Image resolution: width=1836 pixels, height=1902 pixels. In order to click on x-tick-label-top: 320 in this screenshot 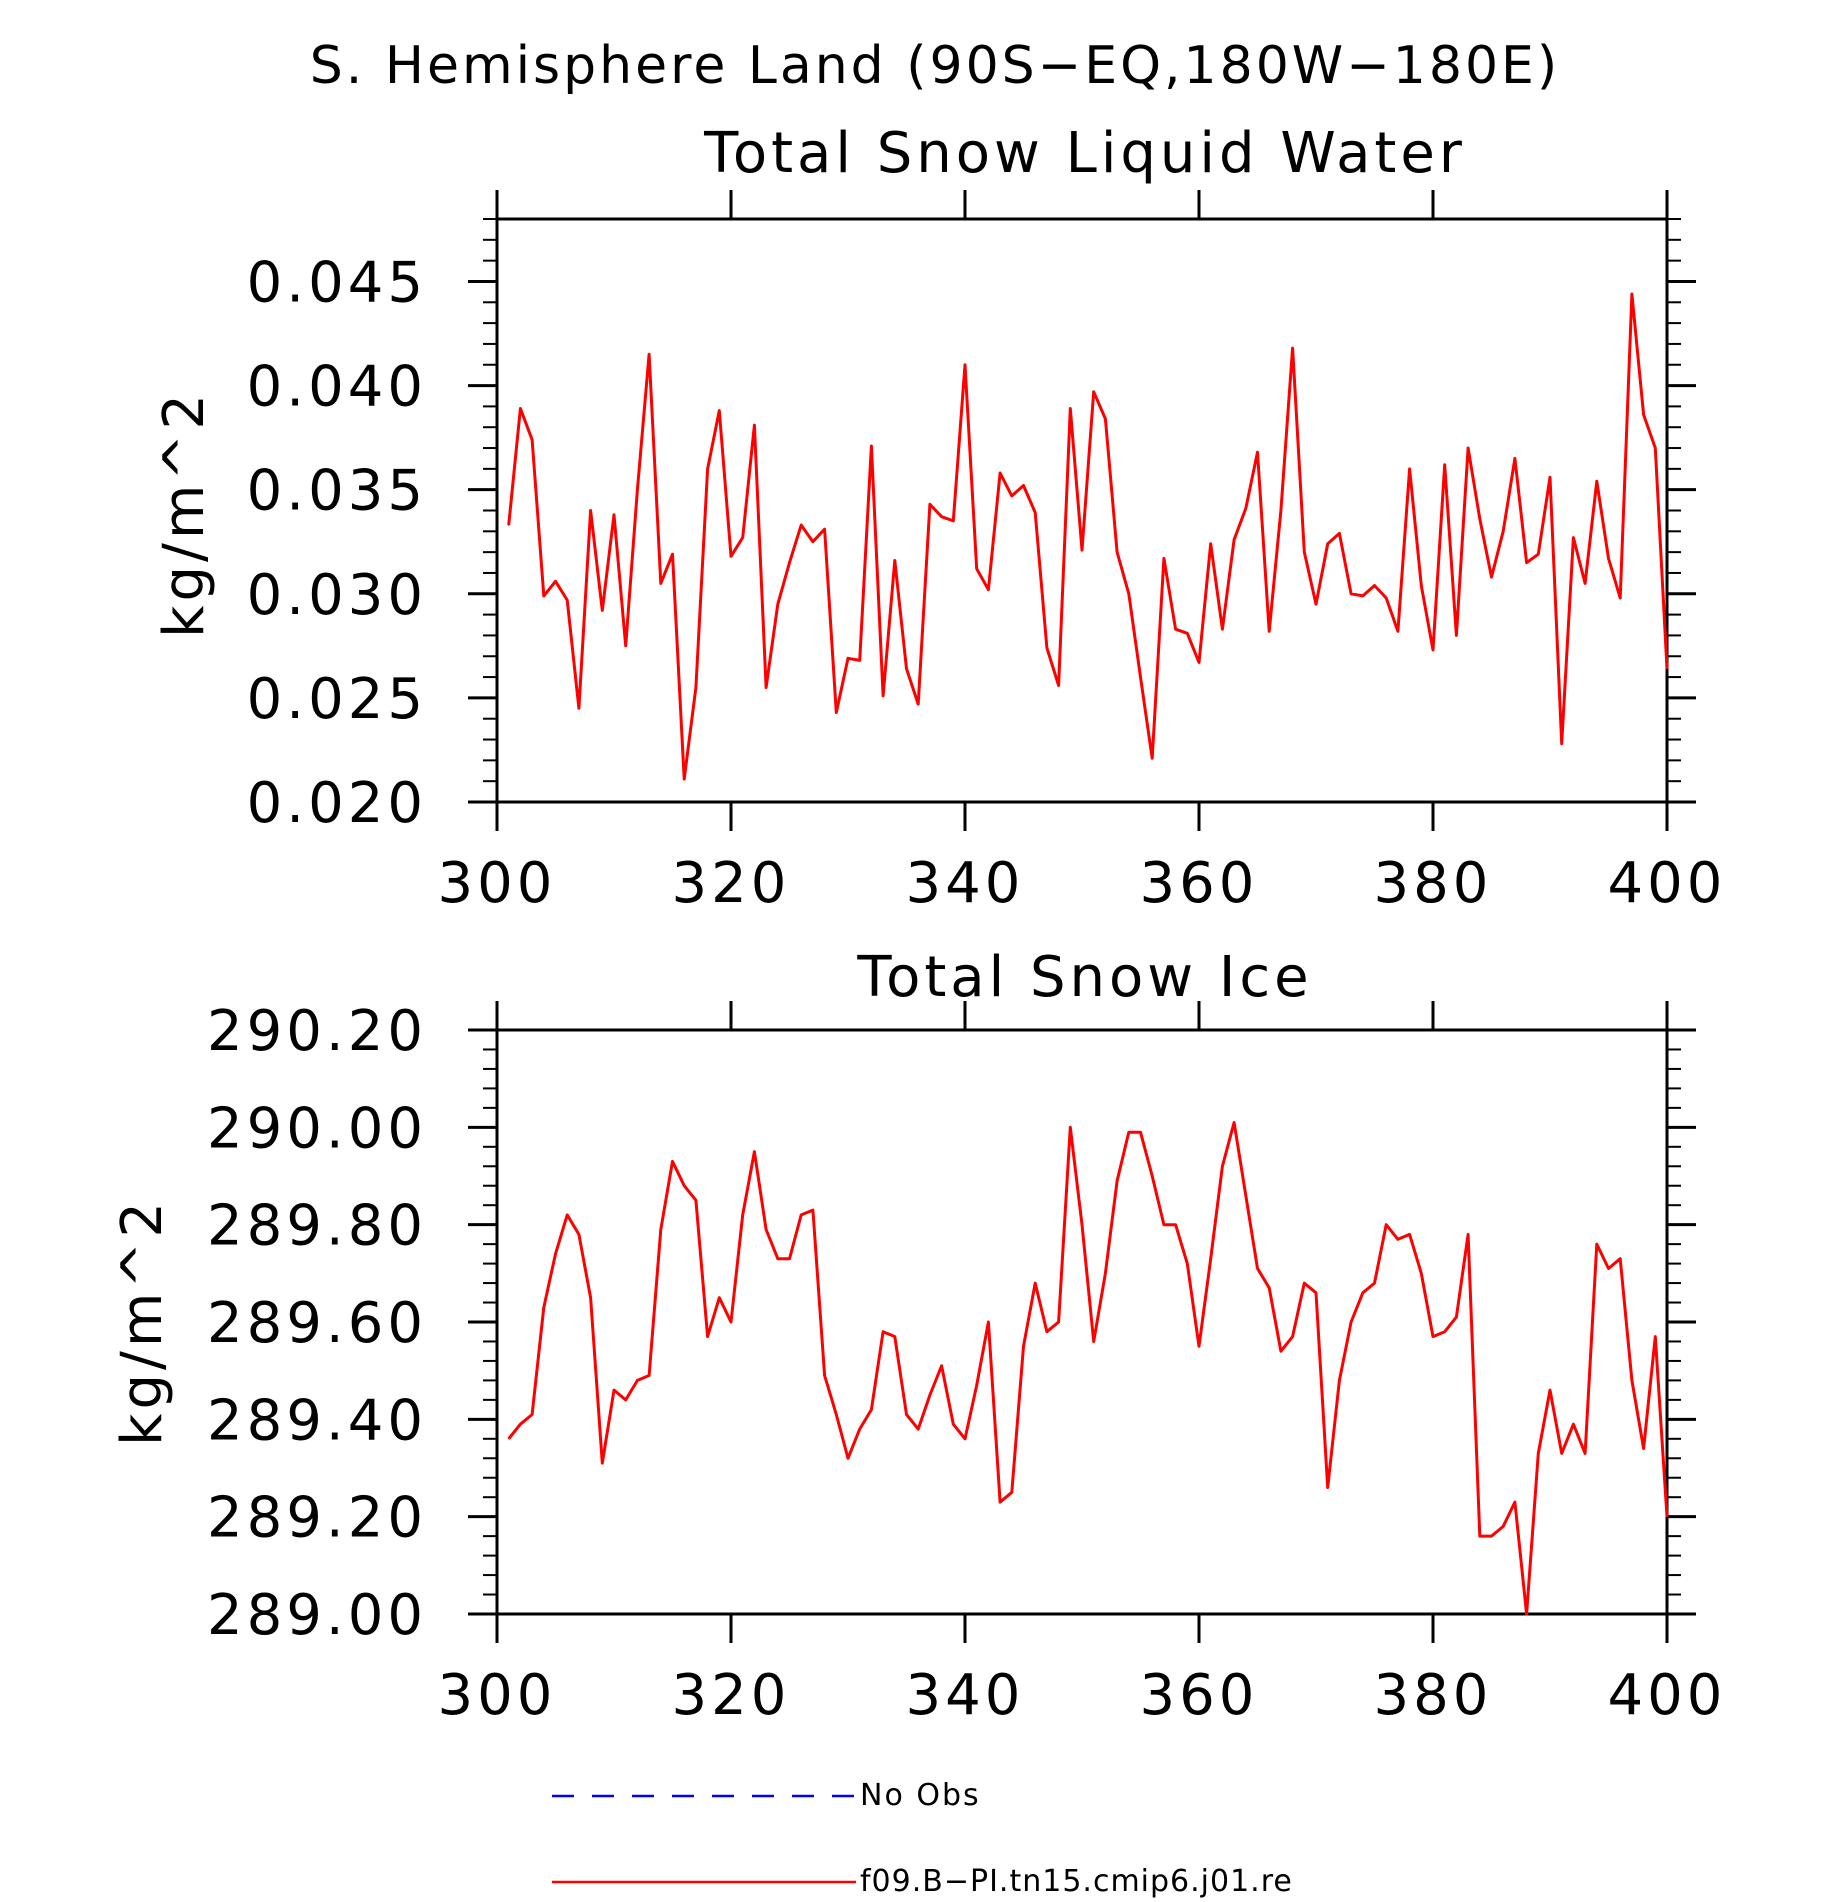, I will do `click(731, 883)`.